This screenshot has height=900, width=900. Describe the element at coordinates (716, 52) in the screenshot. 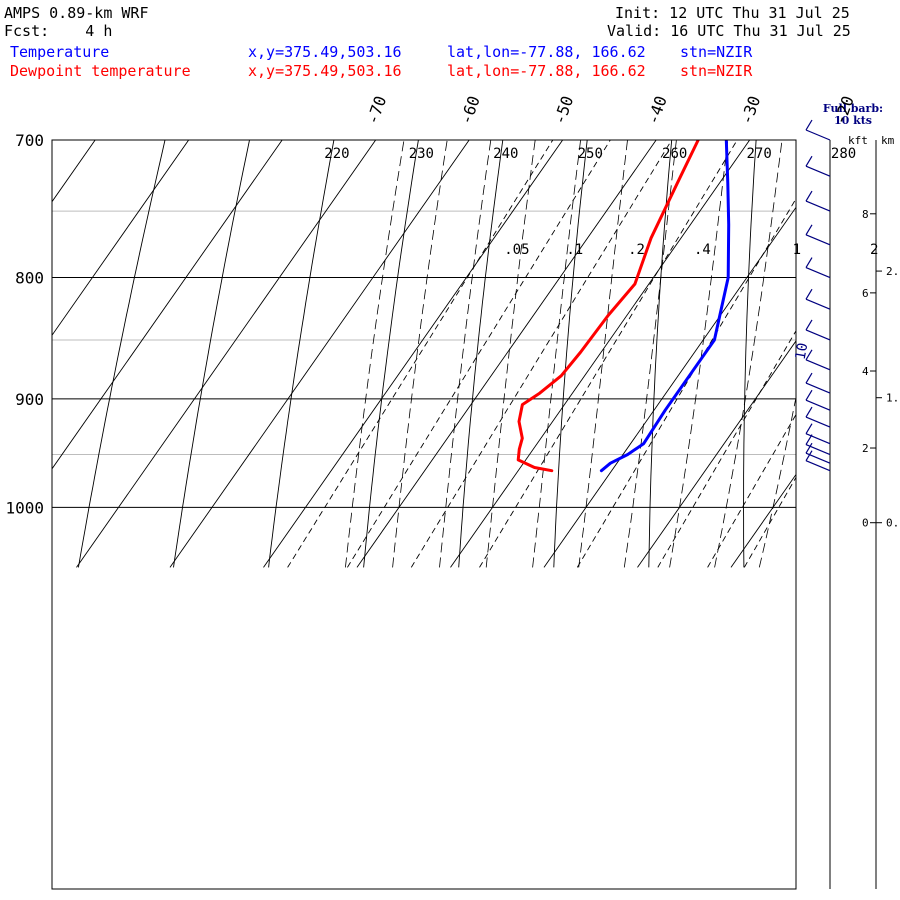

I see `legend-temperature-station: stn=NZIR` at that location.